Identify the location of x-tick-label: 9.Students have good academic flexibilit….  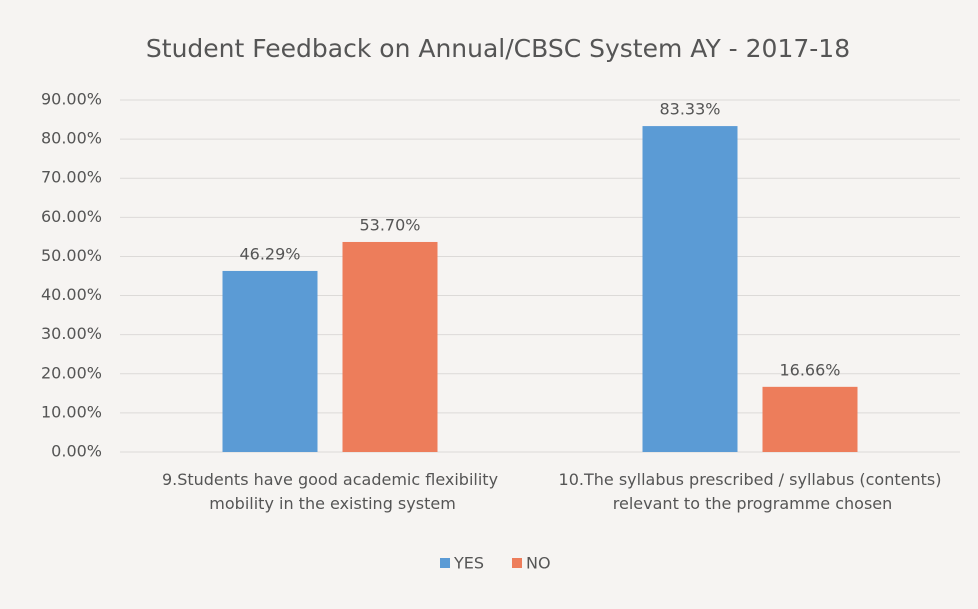
(330, 491).